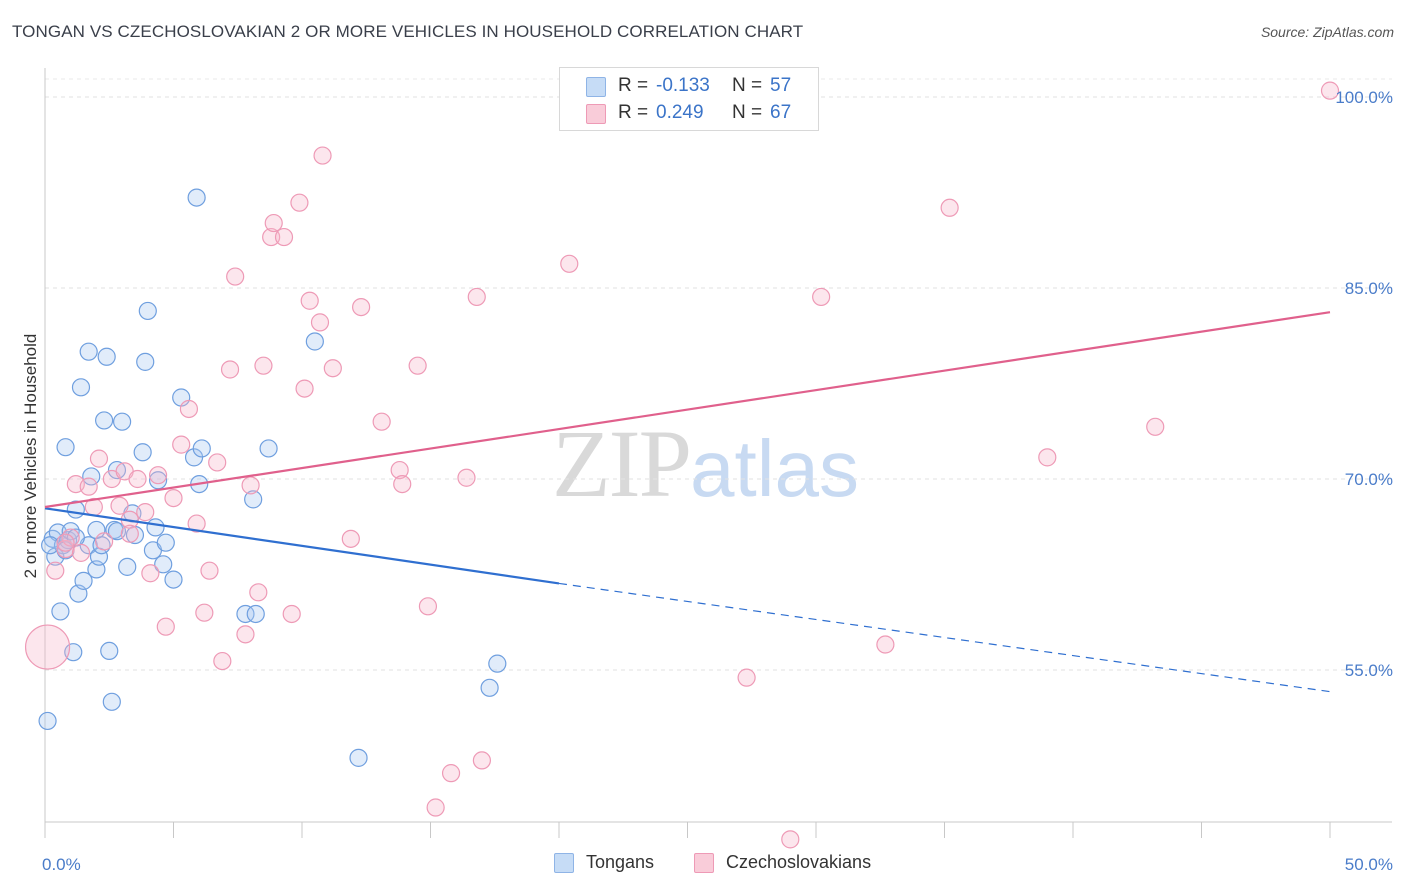 The image size is (1406, 892). What do you see at coordinates (633, 85) in the screenshot?
I see `r-label: R =` at bounding box center [633, 85].